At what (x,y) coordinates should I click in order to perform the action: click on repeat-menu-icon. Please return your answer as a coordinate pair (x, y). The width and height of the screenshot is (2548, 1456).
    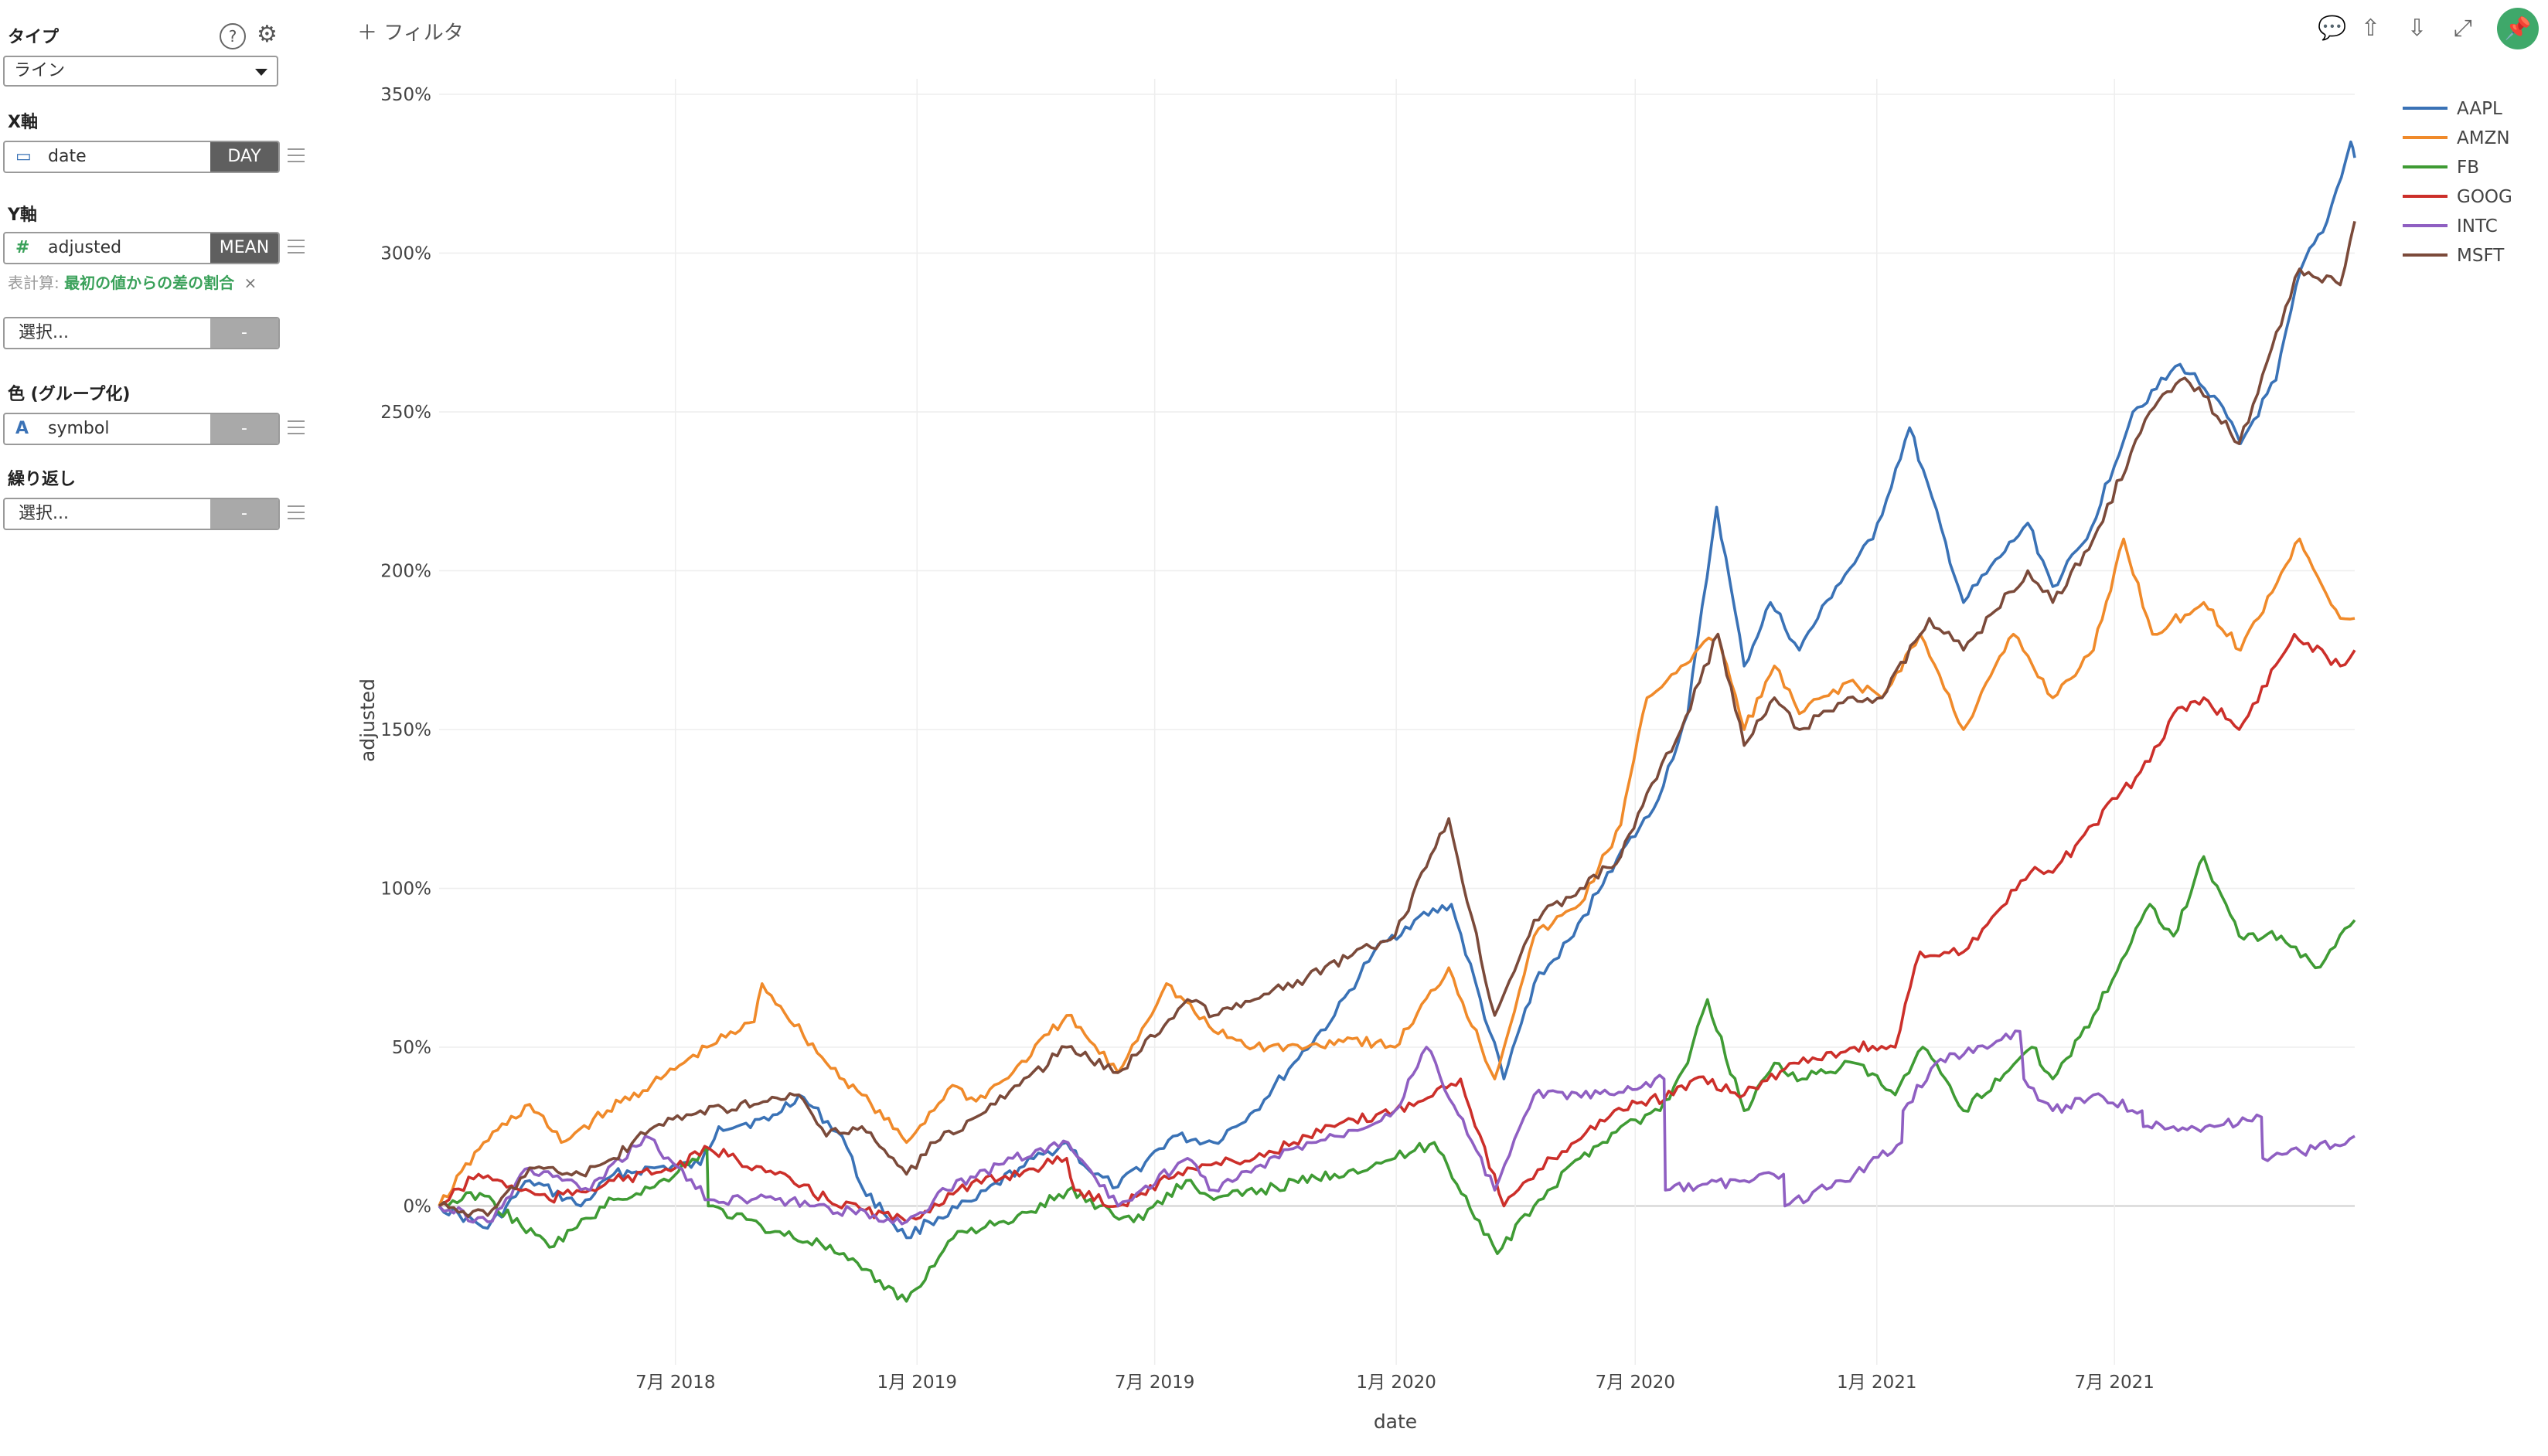
    Looking at the image, I should click on (296, 512).